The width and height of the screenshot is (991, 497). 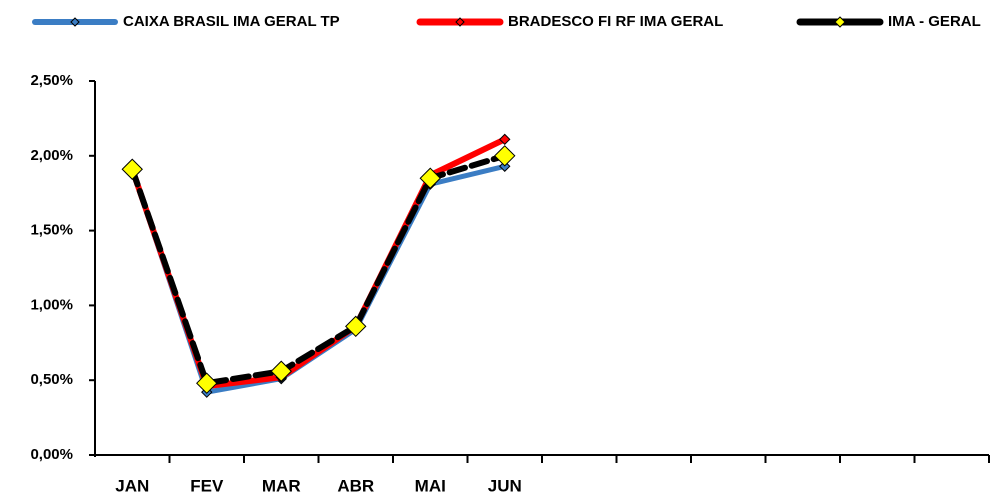 I want to click on legend-label: IMA - GERAL, so click(x=934, y=21).